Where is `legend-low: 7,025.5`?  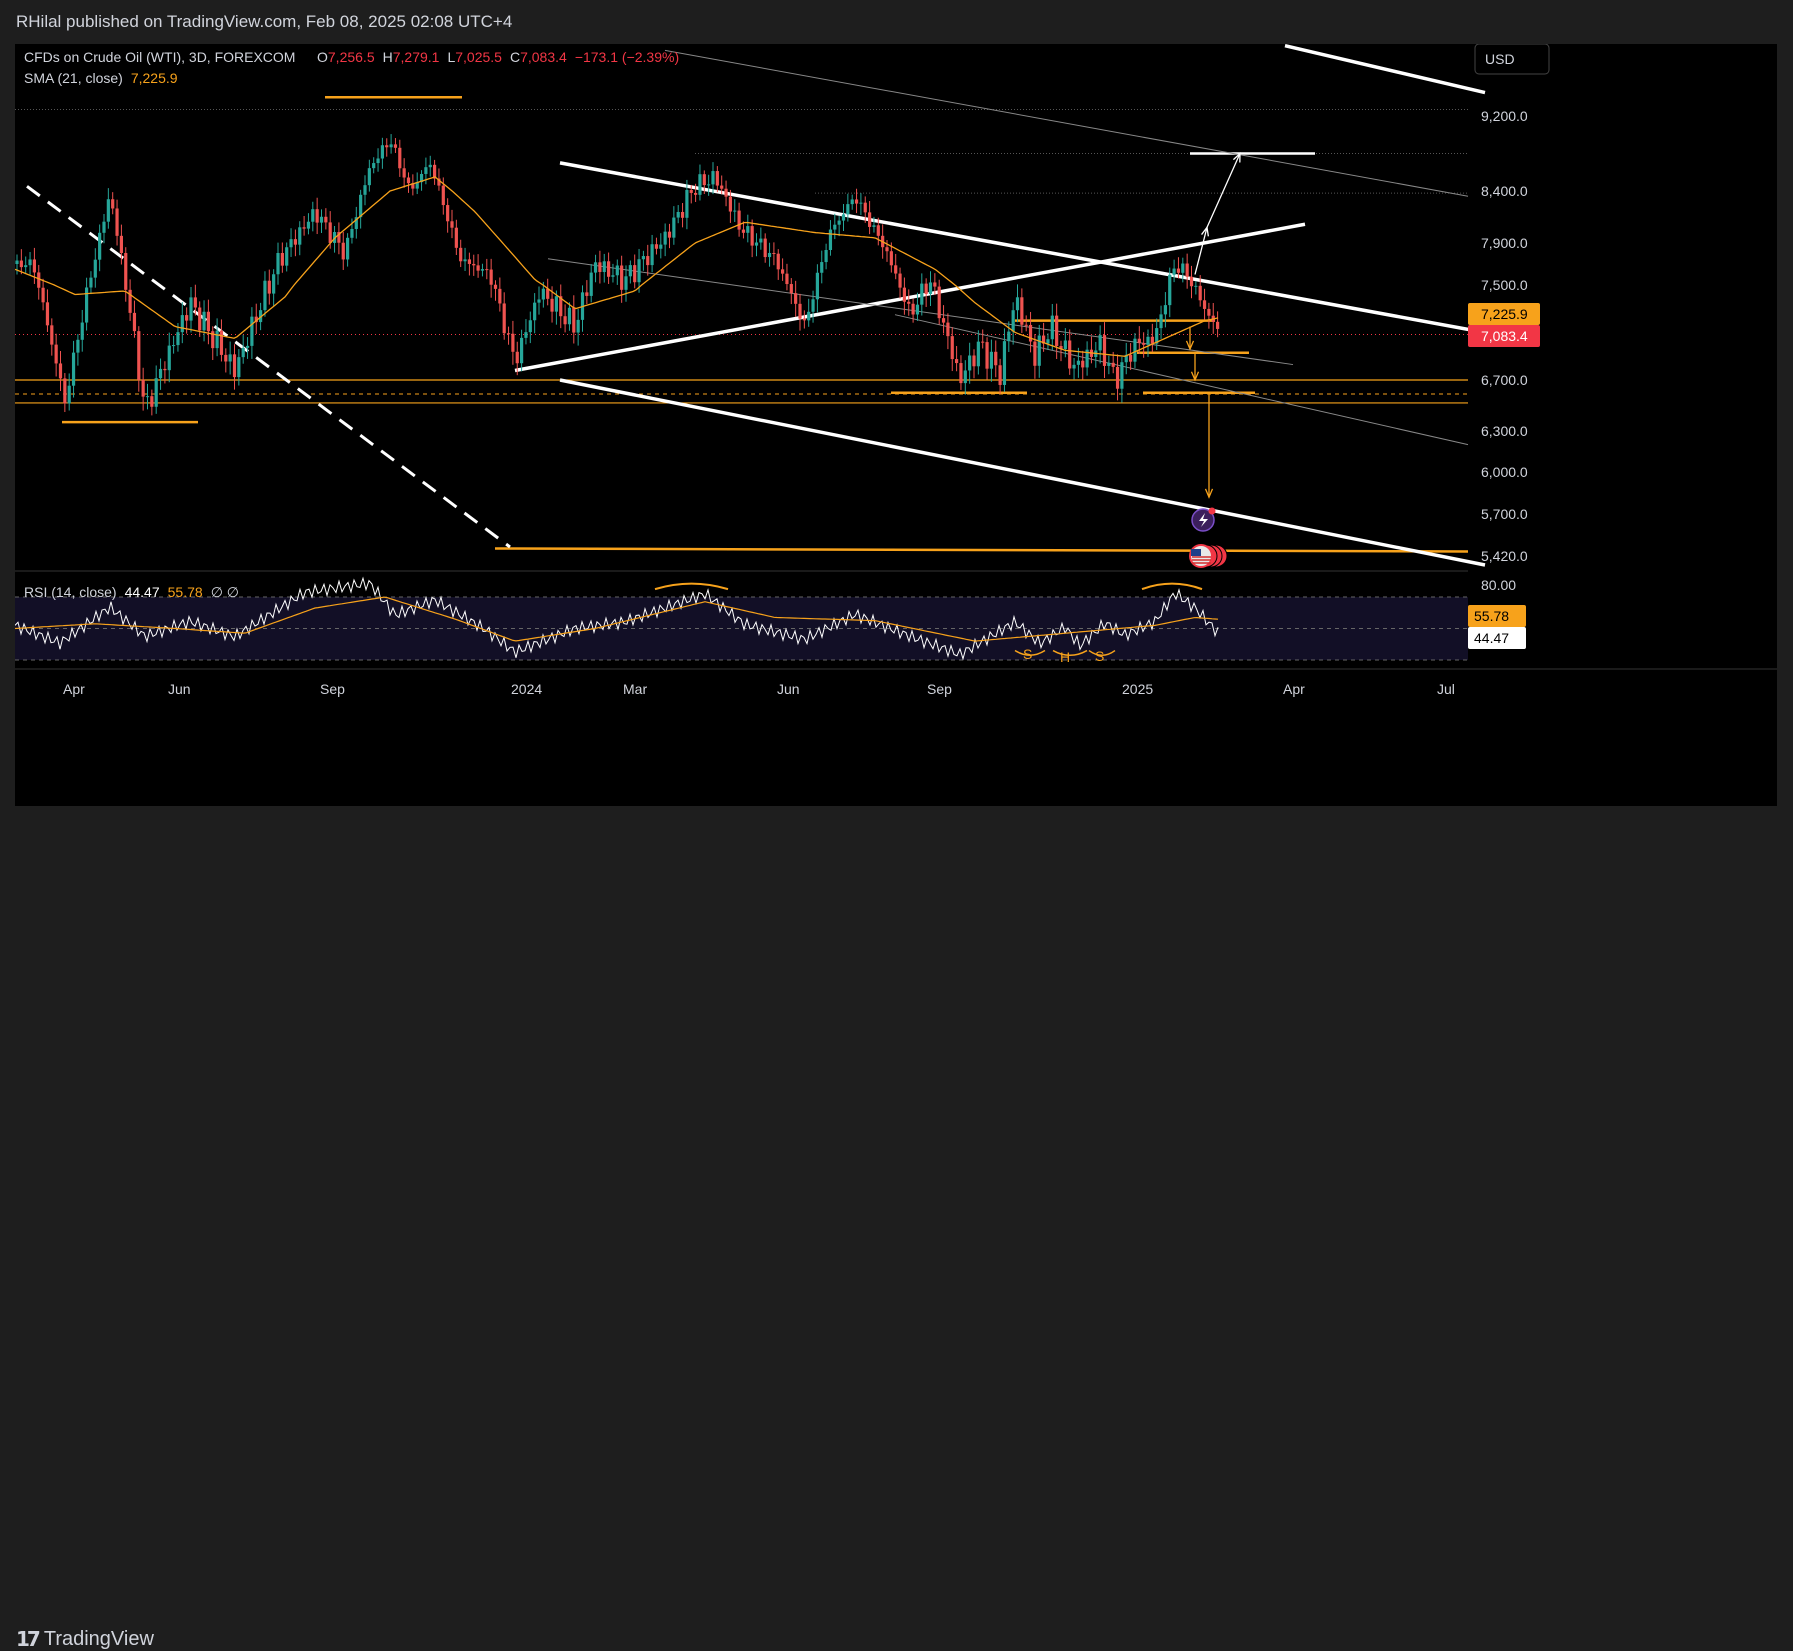
legend-low: 7,025.5 is located at coordinates (478, 57).